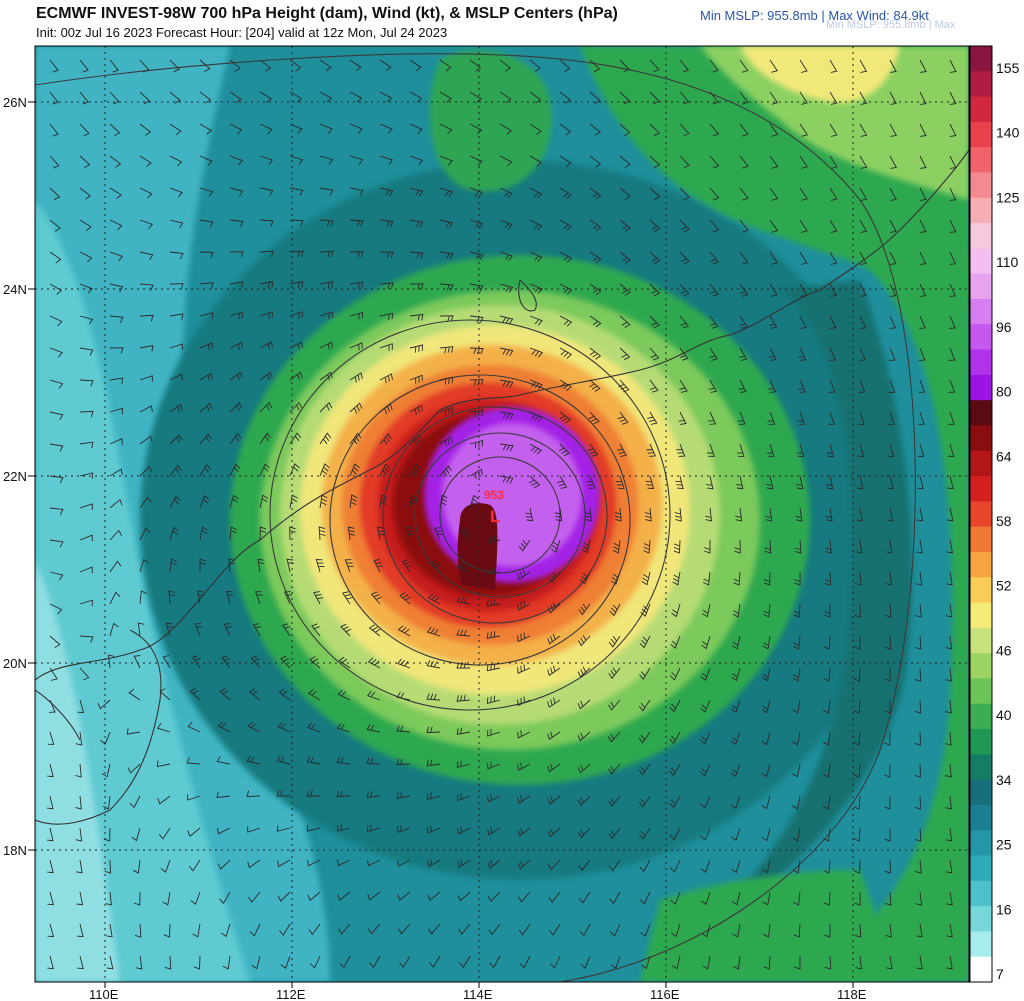  I want to click on colorbar-tick-label: 46, so click(1004, 650).